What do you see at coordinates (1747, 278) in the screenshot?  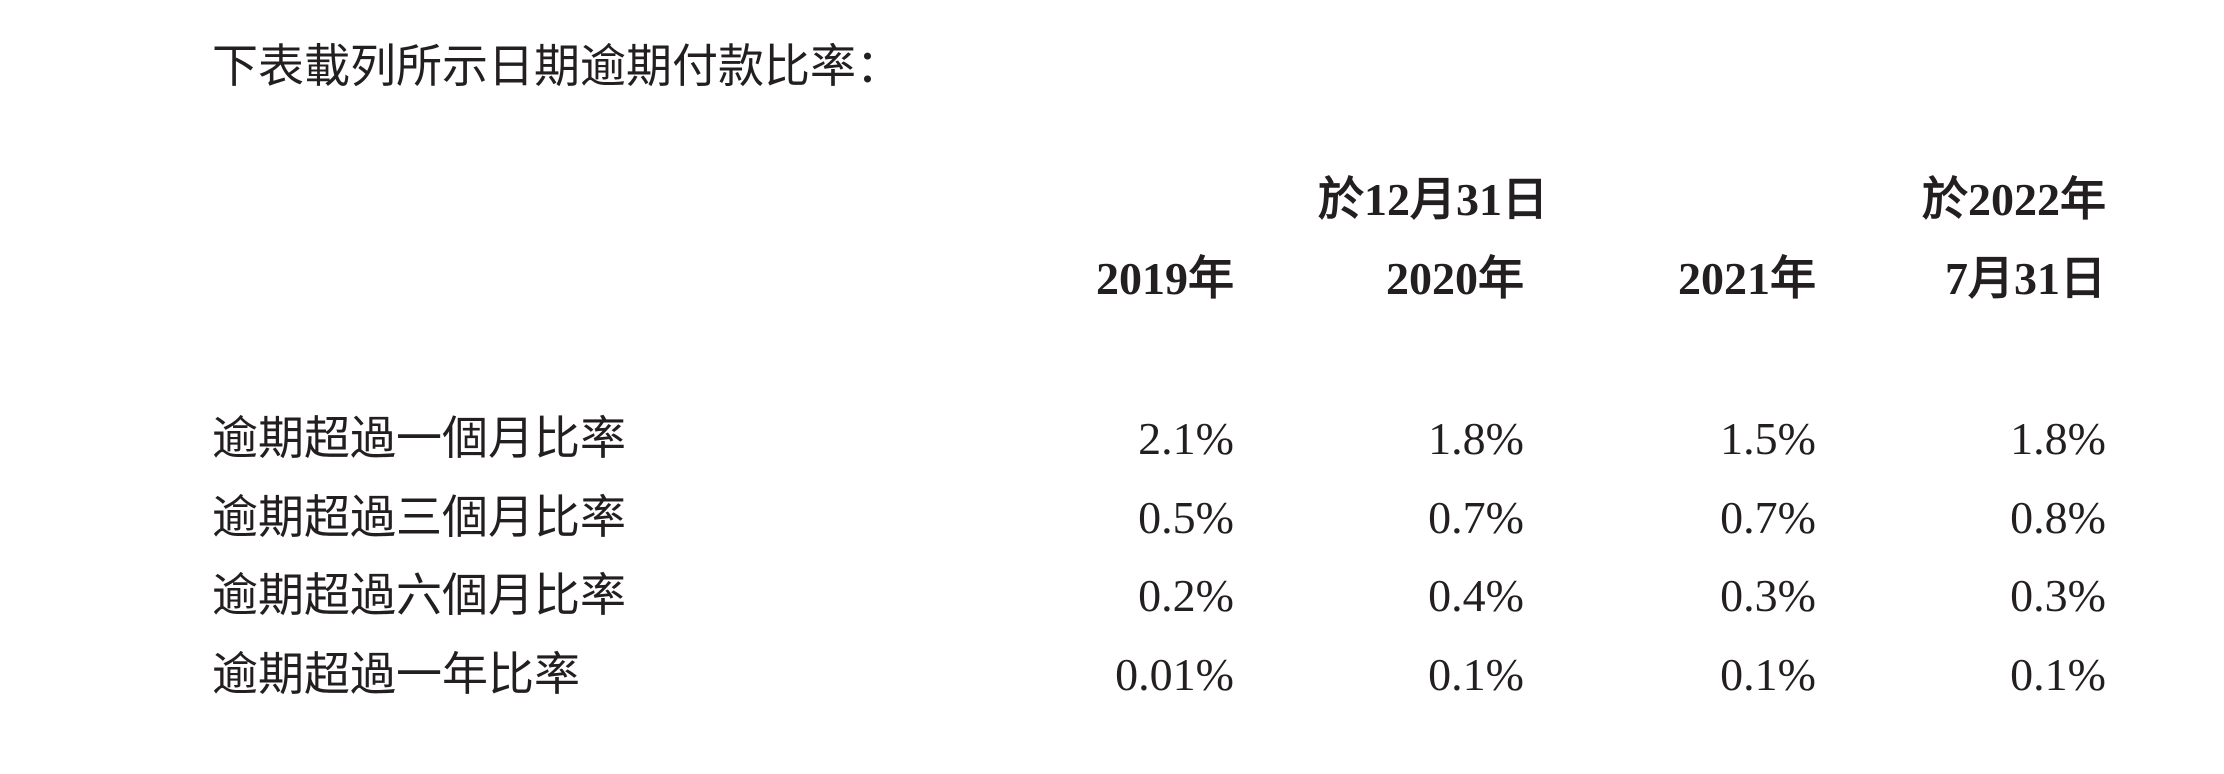 I see `column-header: 2021年` at bounding box center [1747, 278].